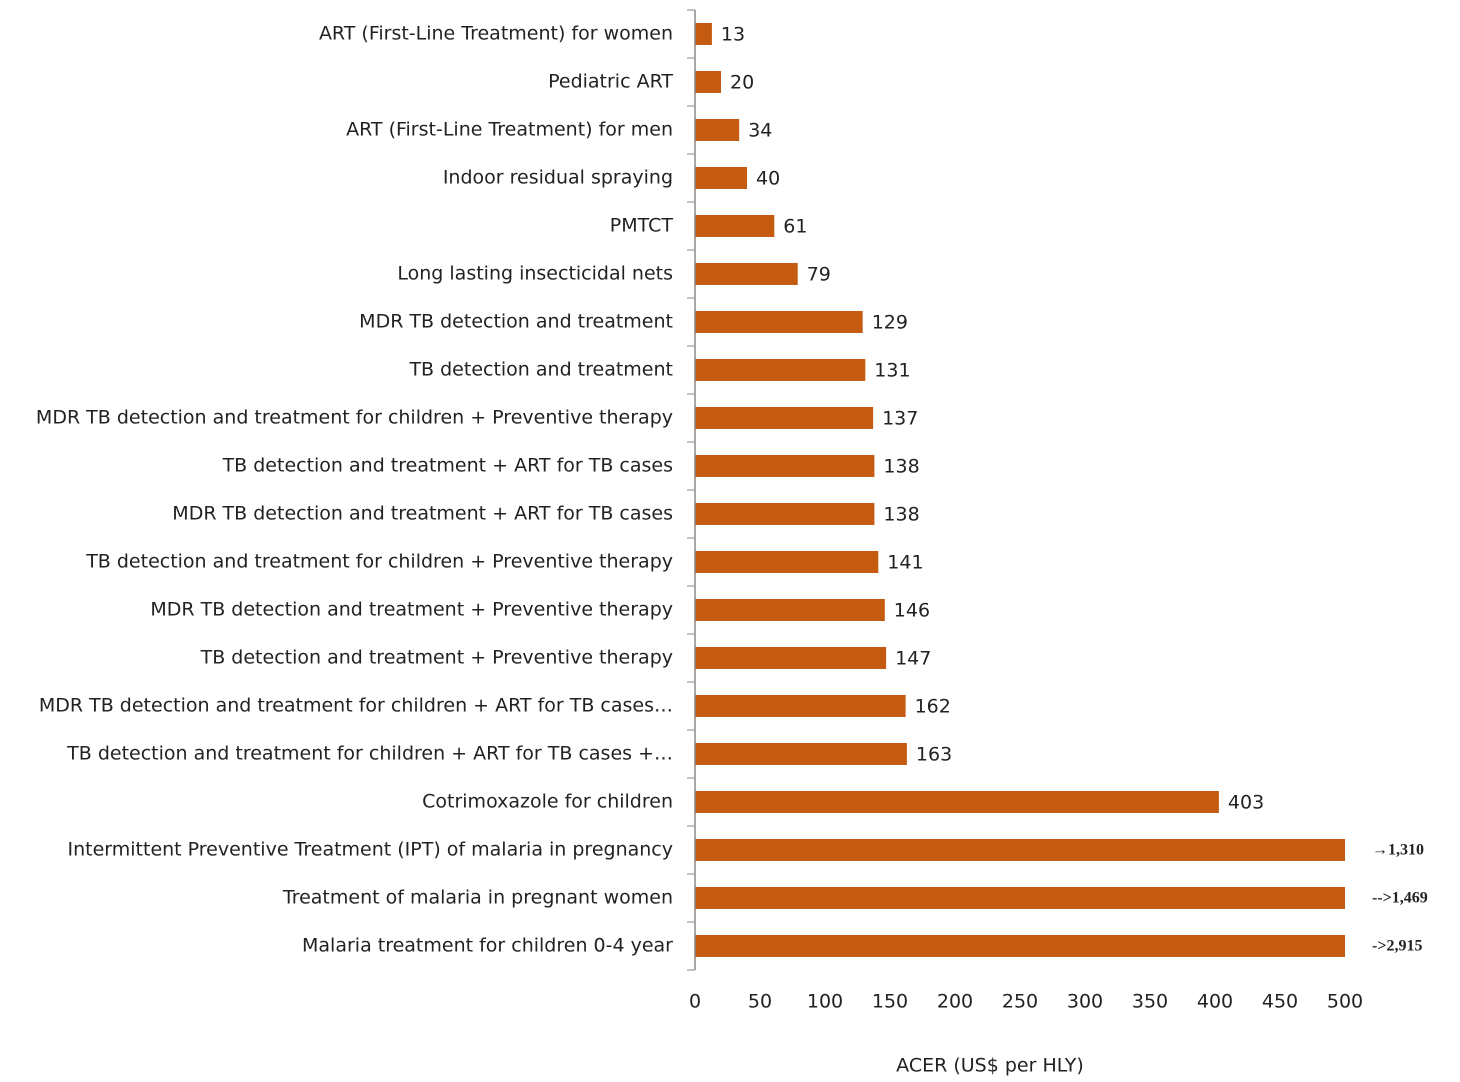  Describe the element at coordinates (913, 659) in the screenshot. I see `value-label: 147` at that location.